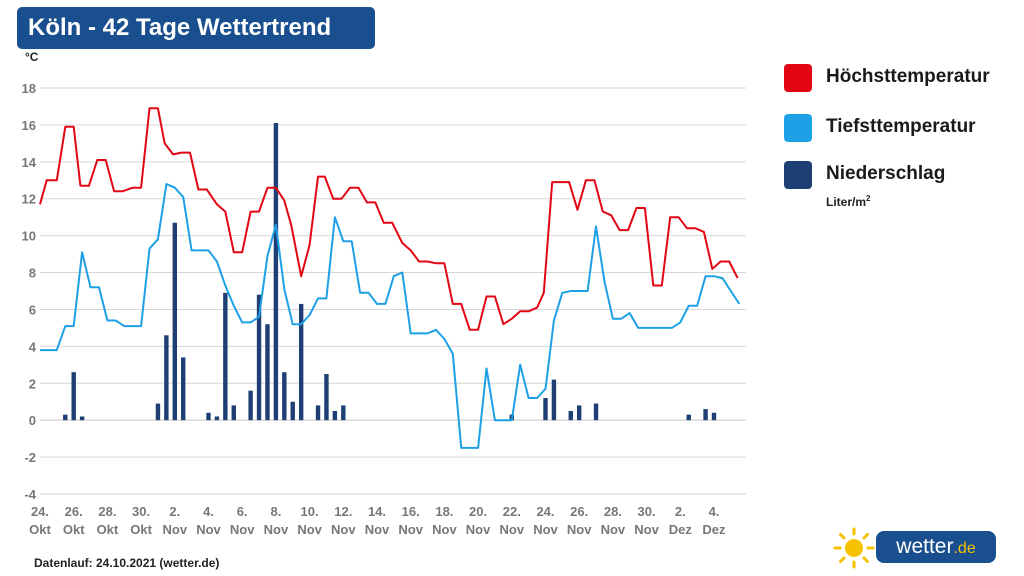 The width and height of the screenshot is (1024, 576). I want to click on x-tick-day: 10., so click(310, 511).